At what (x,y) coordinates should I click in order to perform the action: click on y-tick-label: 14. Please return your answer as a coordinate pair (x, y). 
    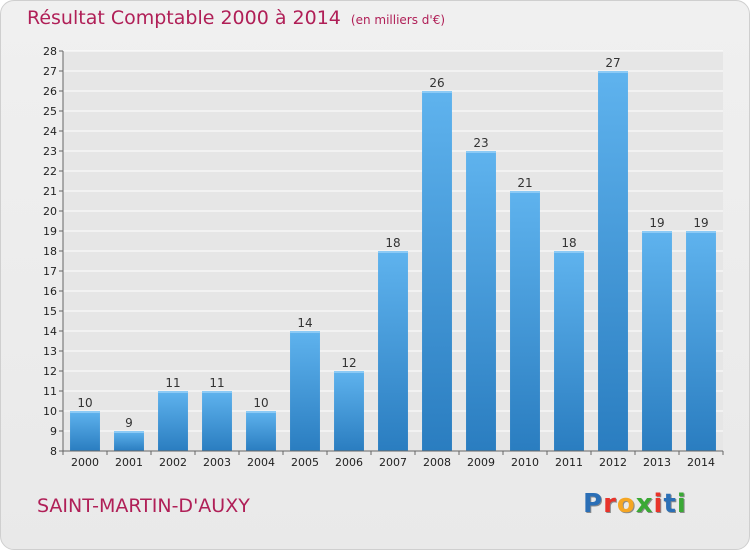
    Looking at the image, I should click on (50, 331).